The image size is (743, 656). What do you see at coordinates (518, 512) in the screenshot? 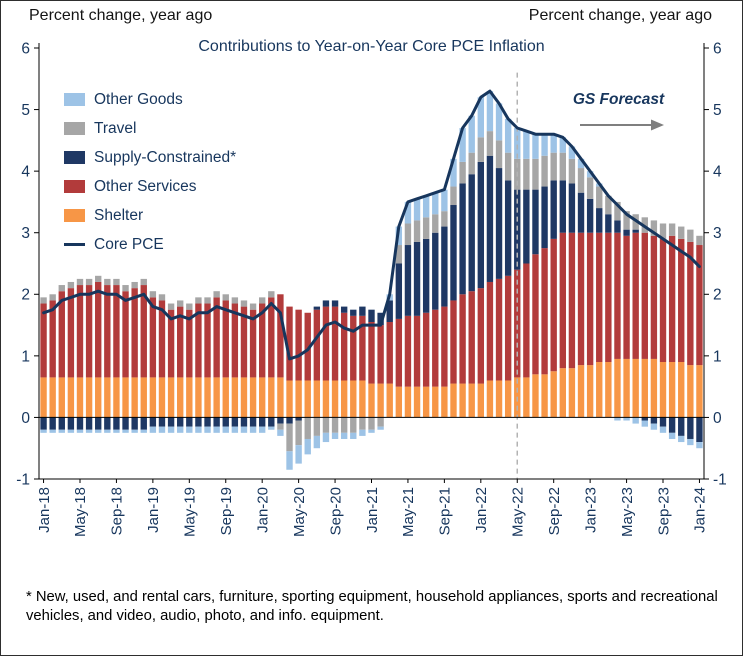
I see `x-tick-label: May-22` at bounding box center [518, 512].